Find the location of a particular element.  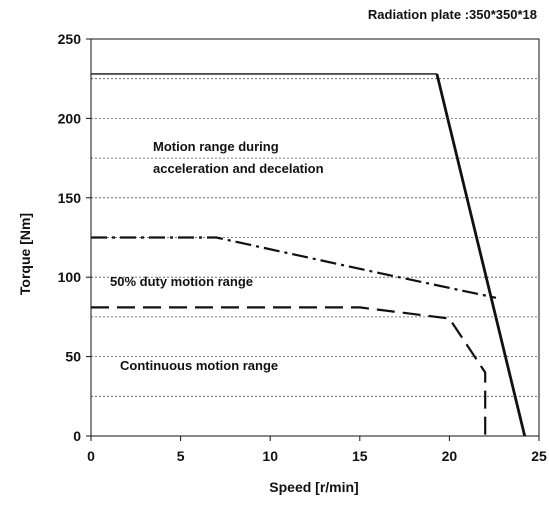

chart-subtitle: Radiation plate :350*350*18 is located at coordinates (452, 14).